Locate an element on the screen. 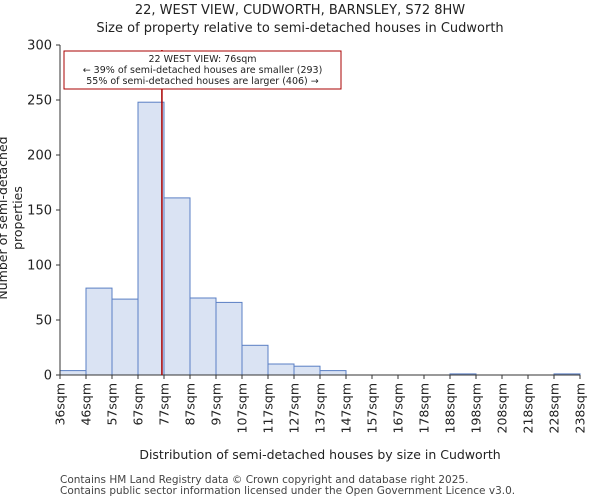 The height and width of the screenshot is (500, 600). x-tick-label: 77sqm is located at coordinates (164, 404).